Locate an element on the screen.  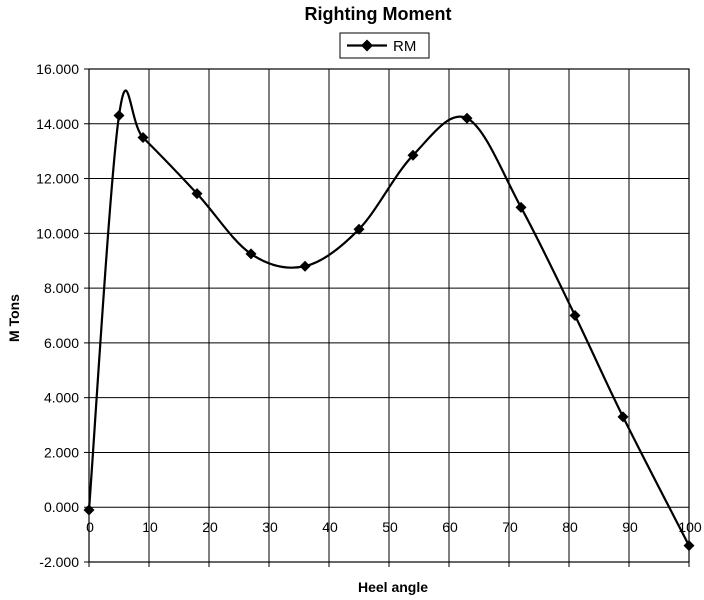
x-axis-ticks: 0 10 20 30 40 50 60 70 80 90 100 is located at coordinates (394, 543).